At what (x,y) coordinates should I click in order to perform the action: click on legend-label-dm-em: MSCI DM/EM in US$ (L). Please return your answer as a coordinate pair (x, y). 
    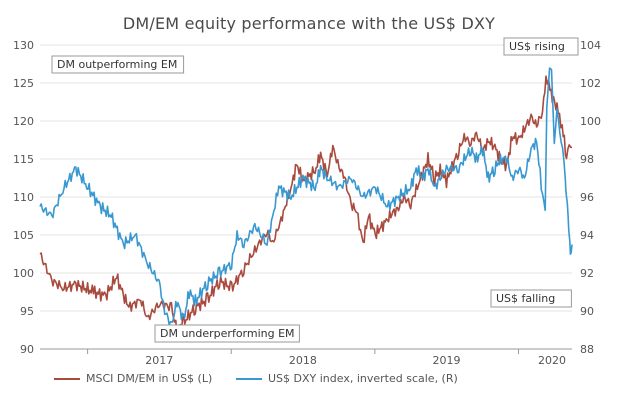
    Looking at the image, I should click on (149, 378).